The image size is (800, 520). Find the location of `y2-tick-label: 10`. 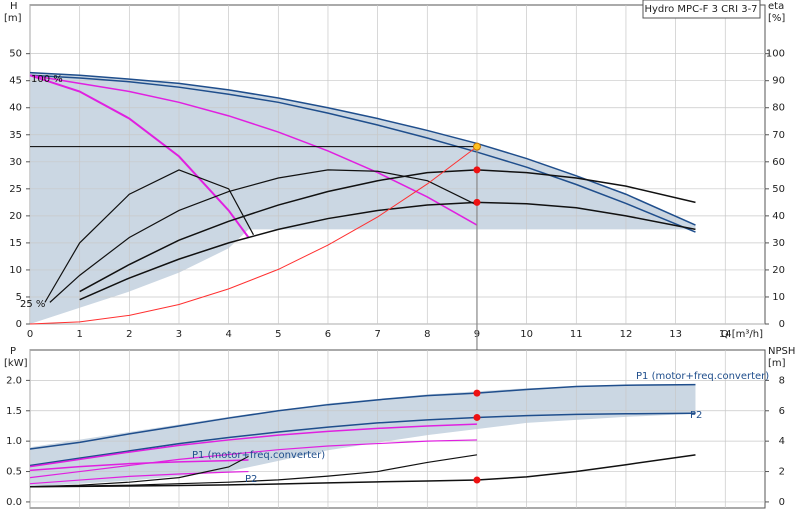

y2-tick-label: 10 is located at coordinates (778, 297).